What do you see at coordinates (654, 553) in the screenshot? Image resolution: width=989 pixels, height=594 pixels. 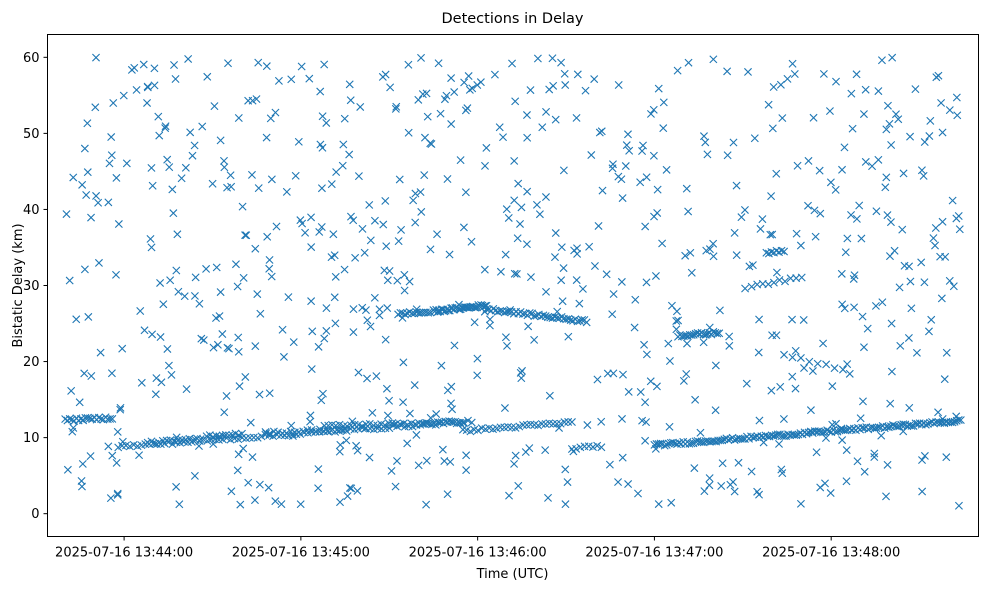 I see `x-tick-label-3: 2025-07-16 13:47:00` at bounding box center [654, 553].